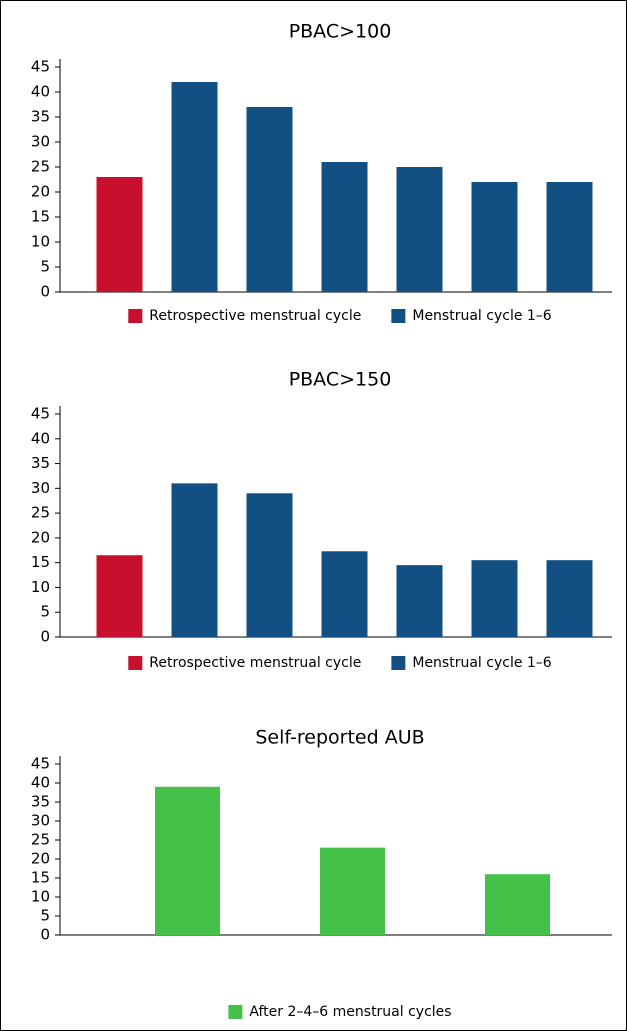 Image resolution: width=627 pixels, height=1031 pixels. I want to click on chart-title: PBAC>100, so click(340, 32).